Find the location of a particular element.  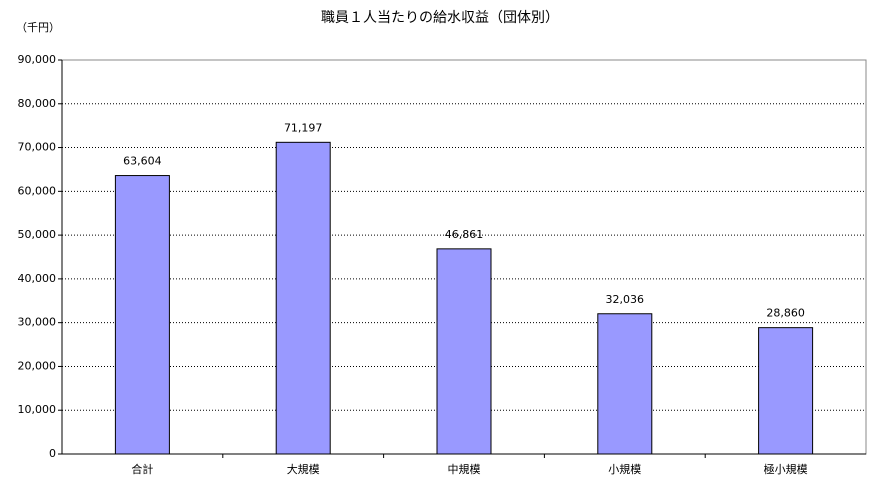

x-tick-label: 合計 is located at coordinates (142, 469).